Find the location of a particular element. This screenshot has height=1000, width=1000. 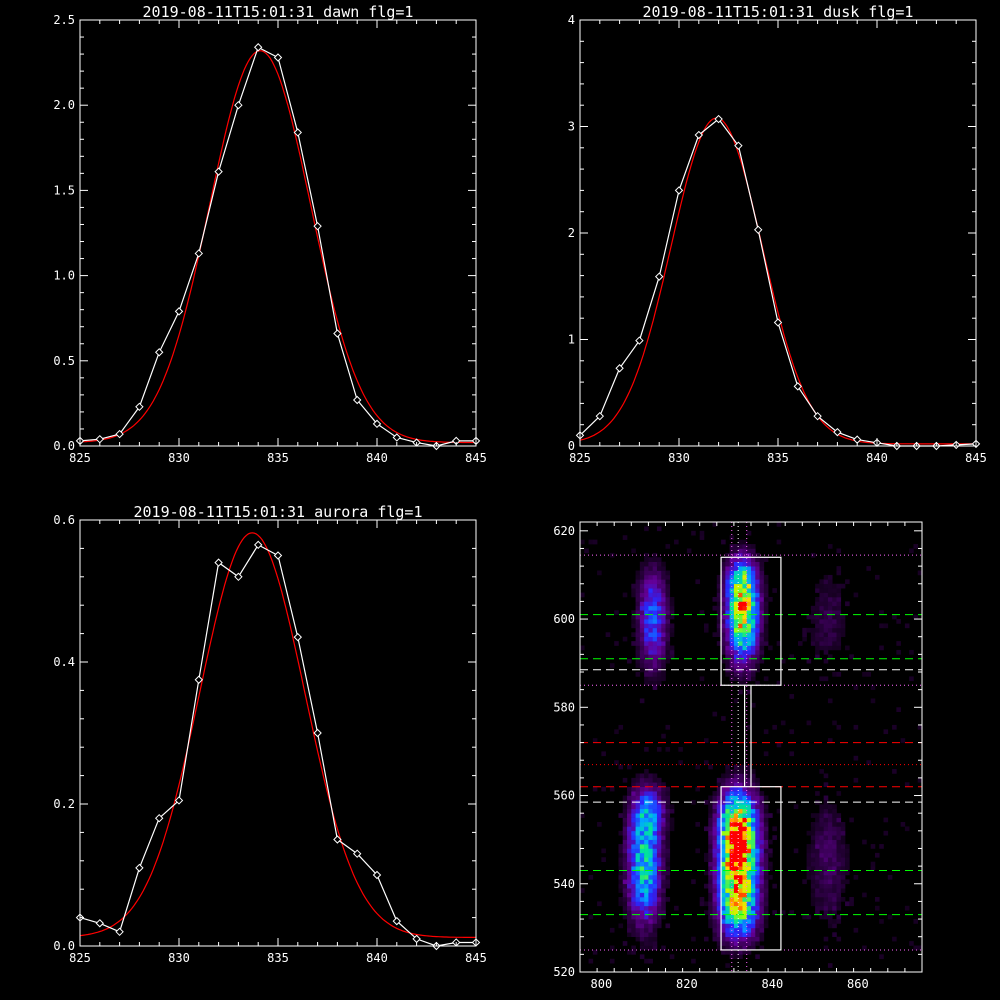

x-tick-label: 820 is located at coordinates (687, 984).